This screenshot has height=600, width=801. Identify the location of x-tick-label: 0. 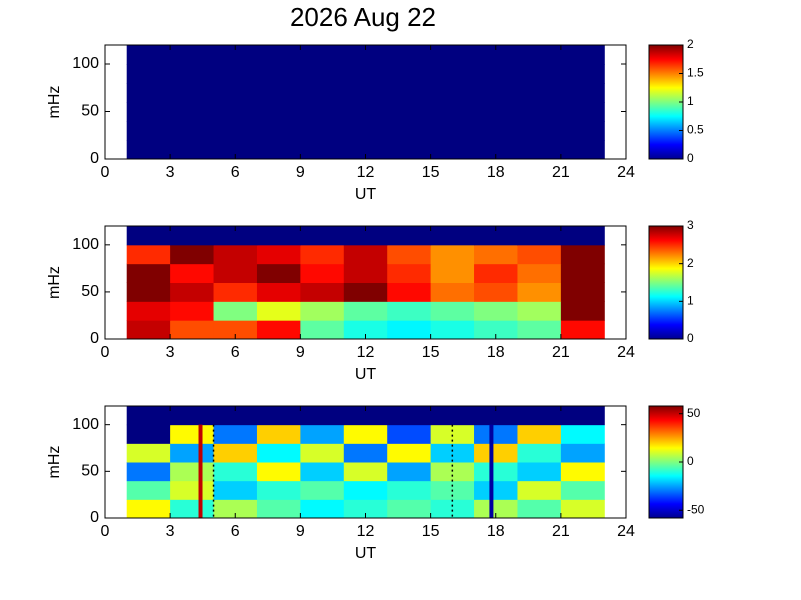
(105, 172).